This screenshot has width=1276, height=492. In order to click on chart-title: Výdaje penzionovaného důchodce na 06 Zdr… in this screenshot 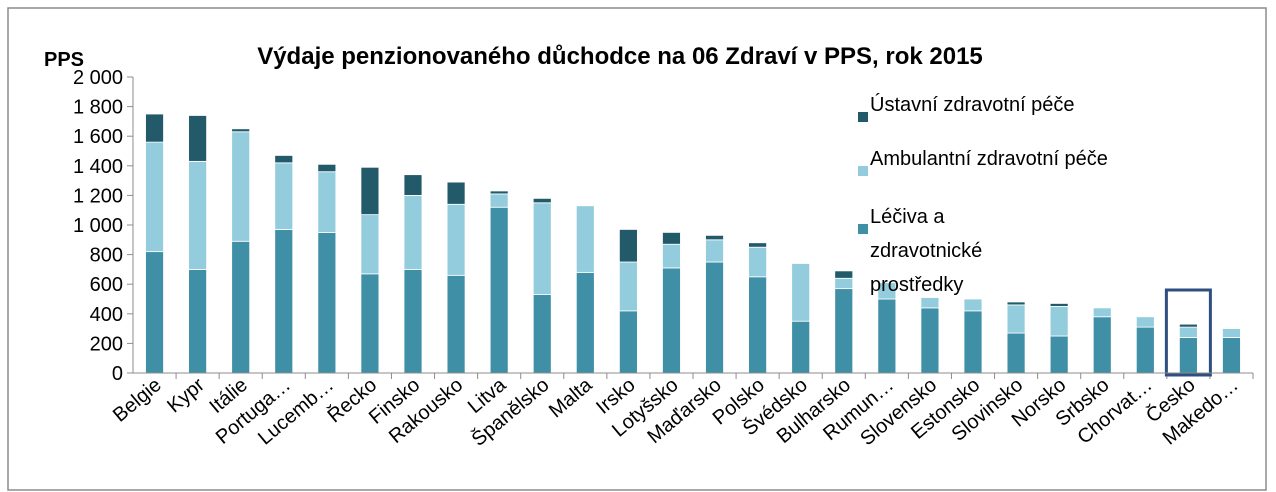, I will do `click(620, 56)`.